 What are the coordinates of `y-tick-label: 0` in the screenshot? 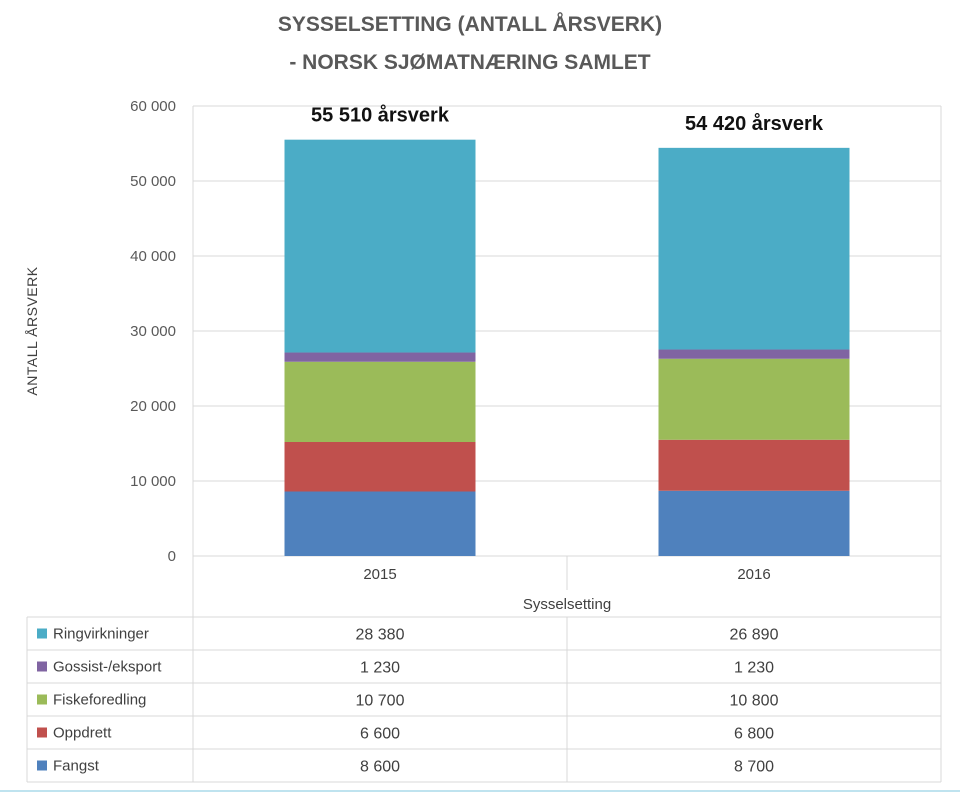 It's located at (172, 556).